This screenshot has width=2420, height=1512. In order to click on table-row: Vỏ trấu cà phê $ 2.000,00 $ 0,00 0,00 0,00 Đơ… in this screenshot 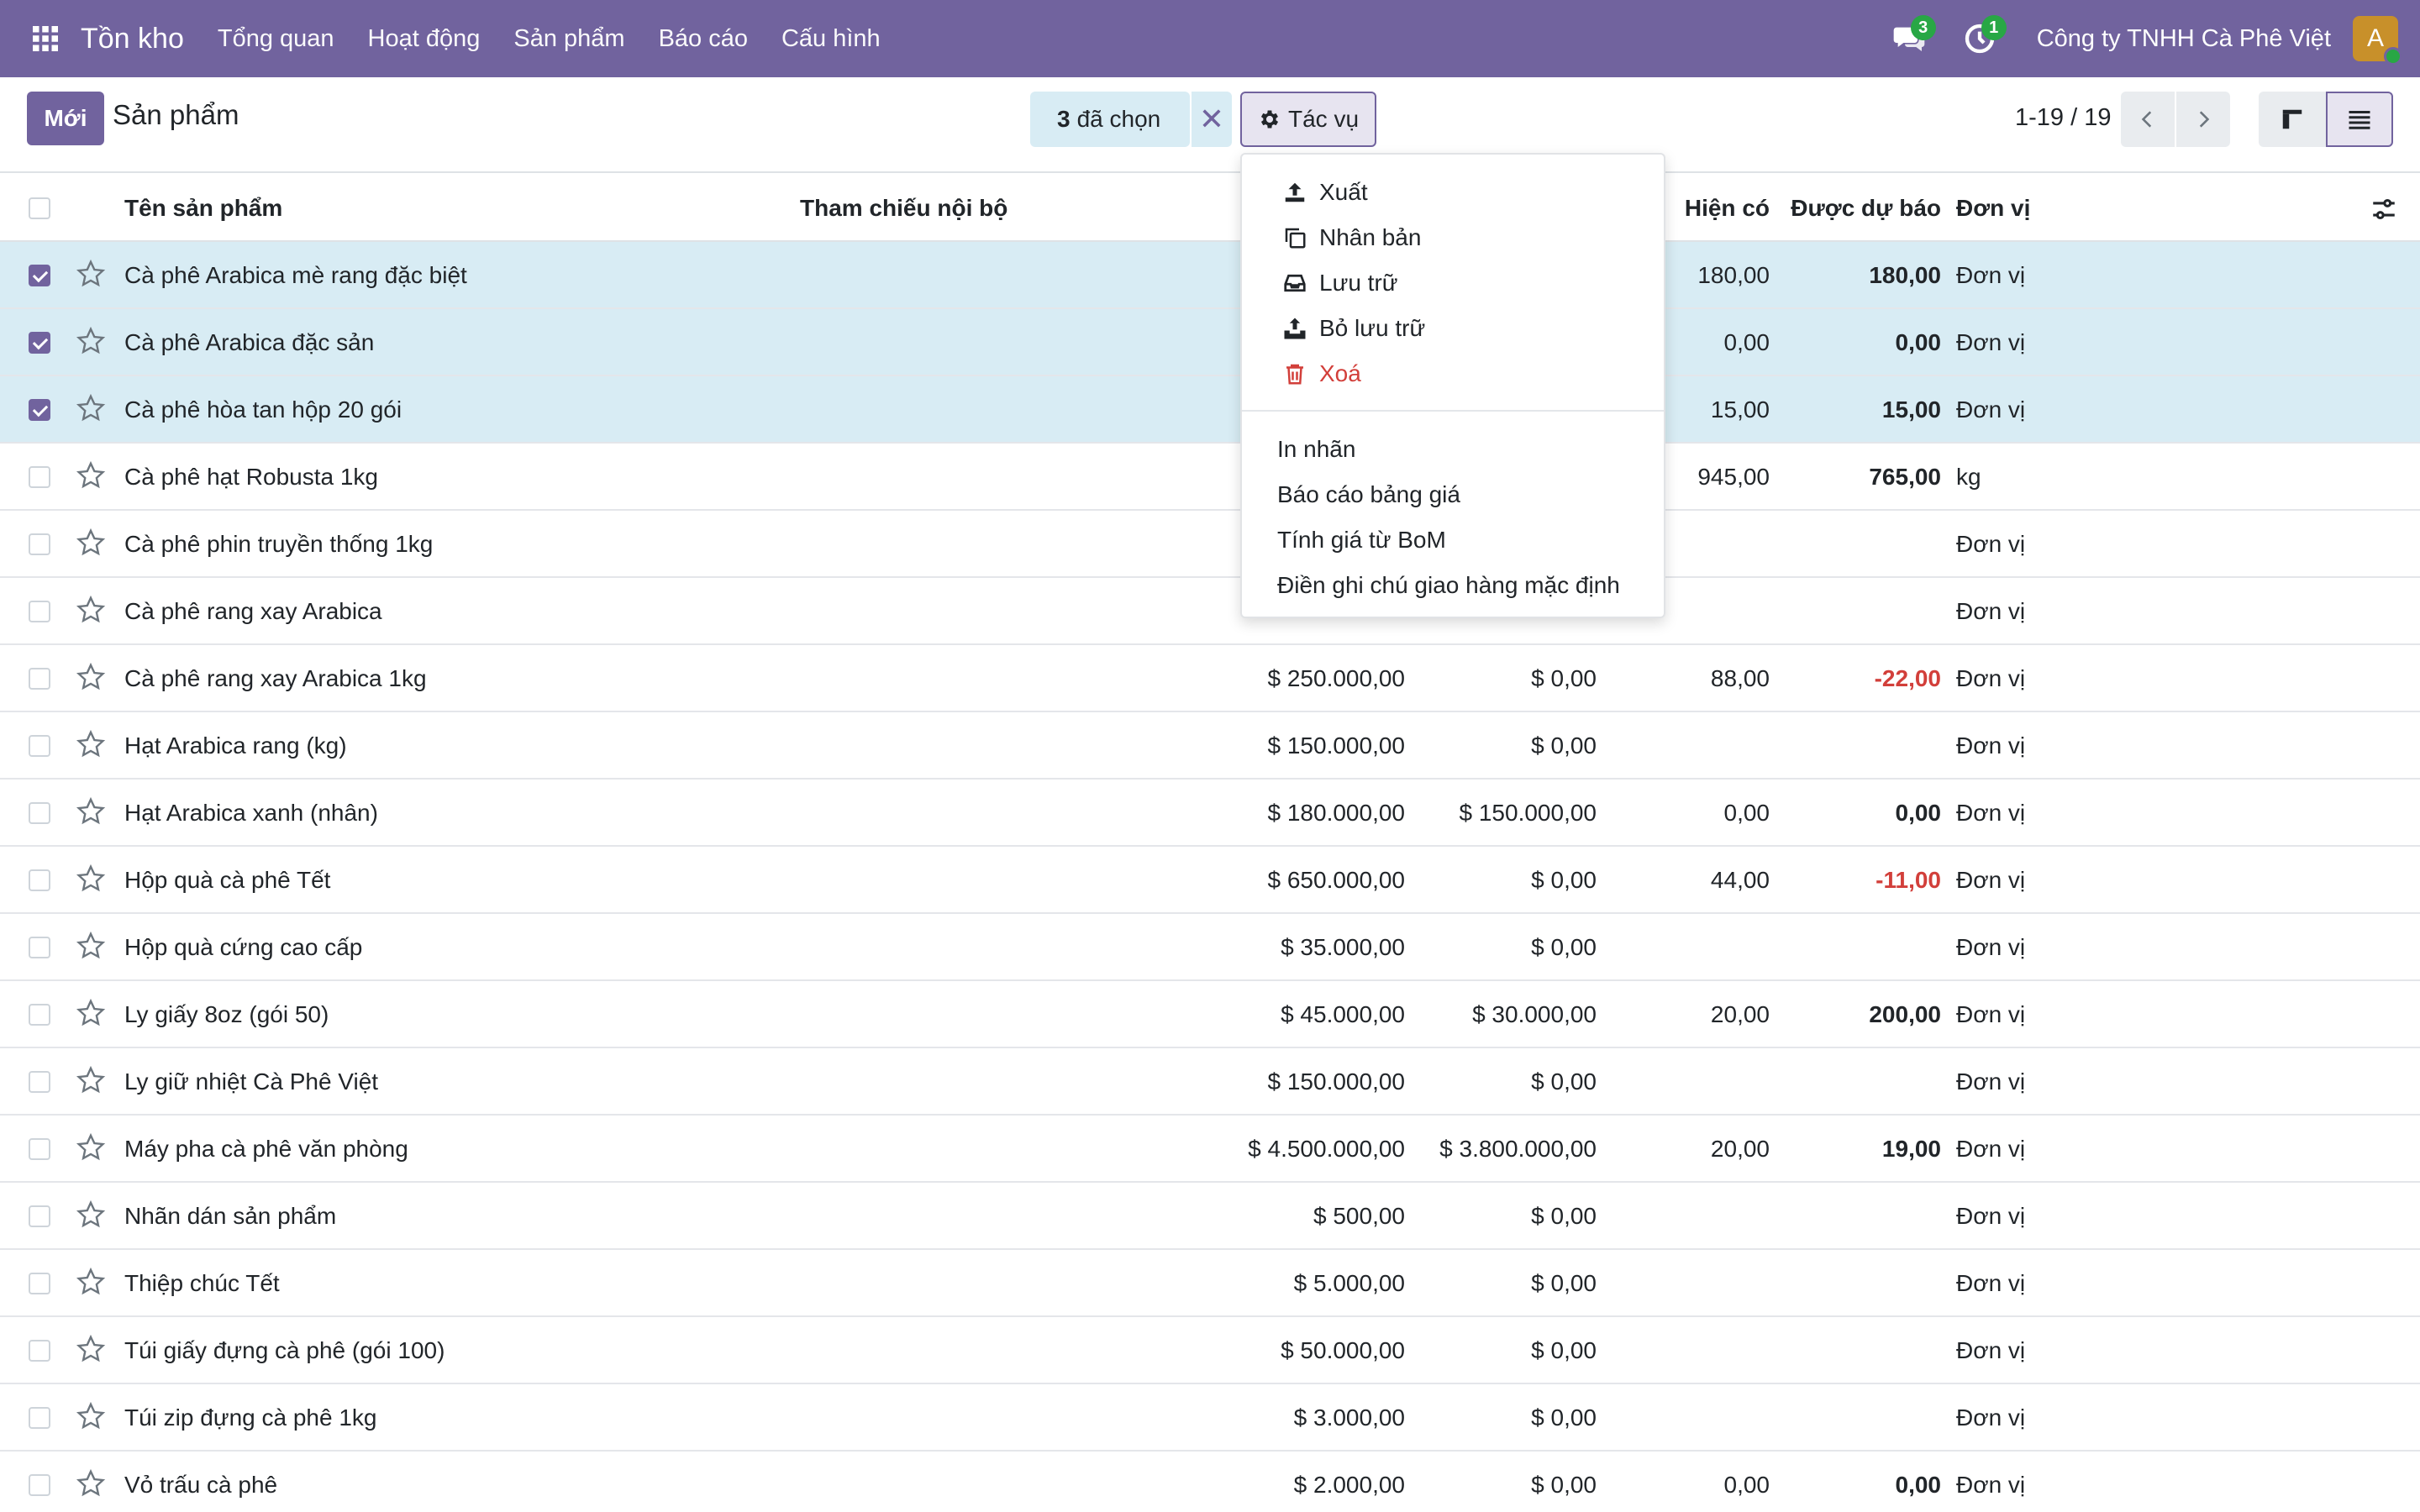, I will do `click(1210, 1482)`.